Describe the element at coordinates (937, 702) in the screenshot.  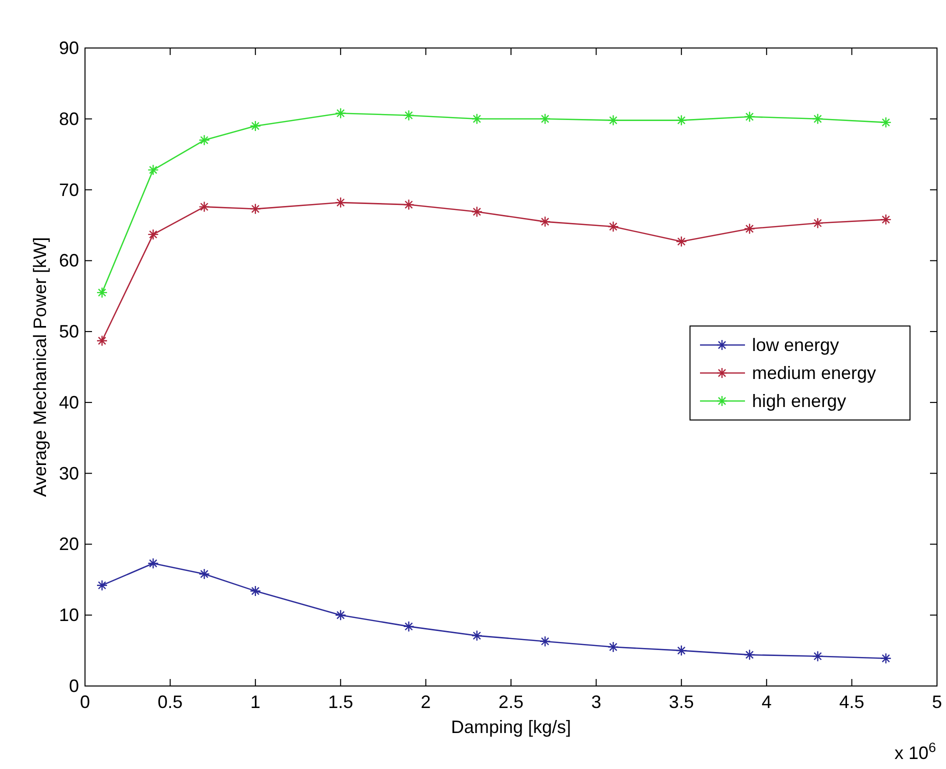
I see `x-tick-label: 5` at that location.